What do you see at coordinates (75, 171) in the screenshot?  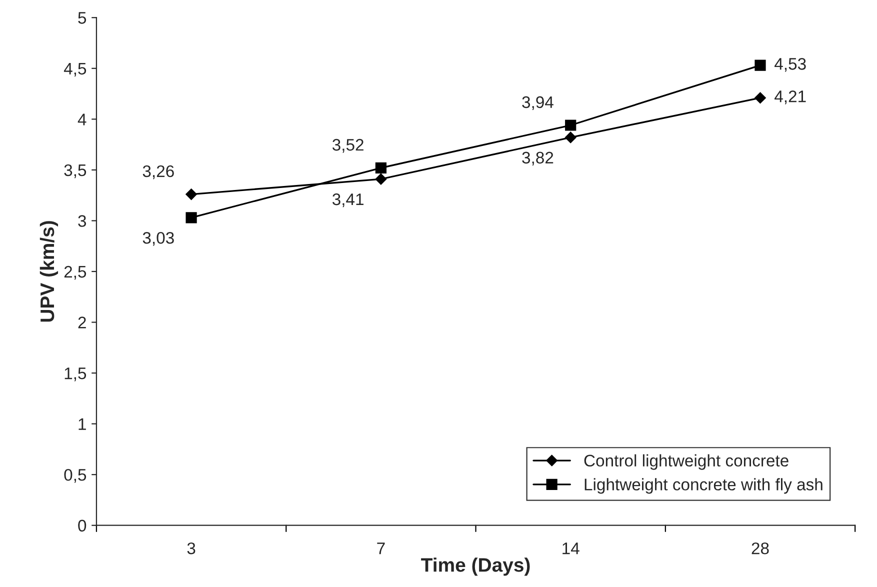 I see `y-tick-label: 3,5` at bounding box center [75, 171].